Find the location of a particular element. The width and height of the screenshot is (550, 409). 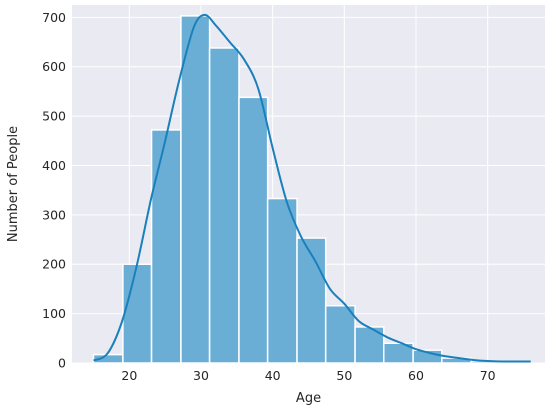

x-axis-label: Age is located at coordinates (308, 398).